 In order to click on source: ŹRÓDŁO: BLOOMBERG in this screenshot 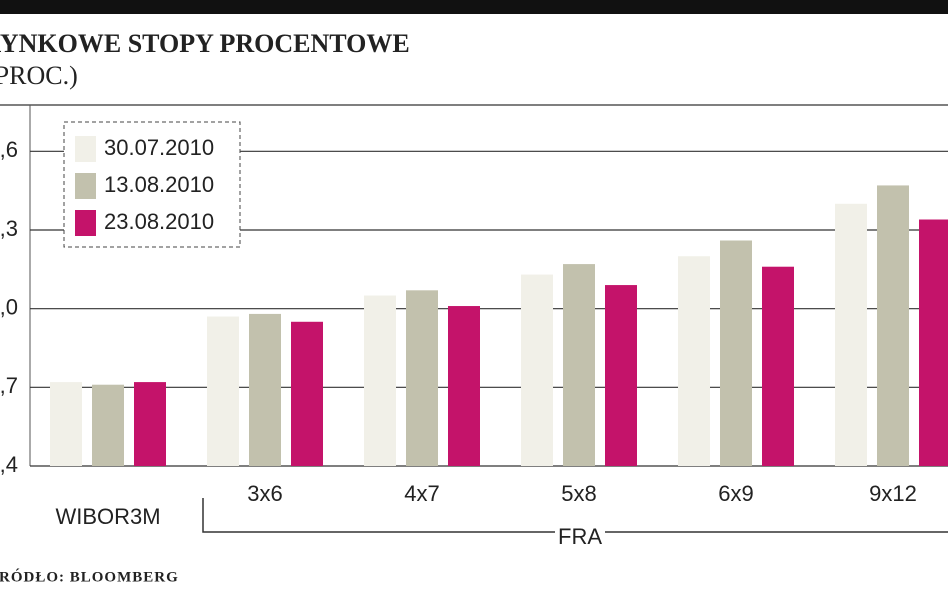, I will do `click(89, 576)`.